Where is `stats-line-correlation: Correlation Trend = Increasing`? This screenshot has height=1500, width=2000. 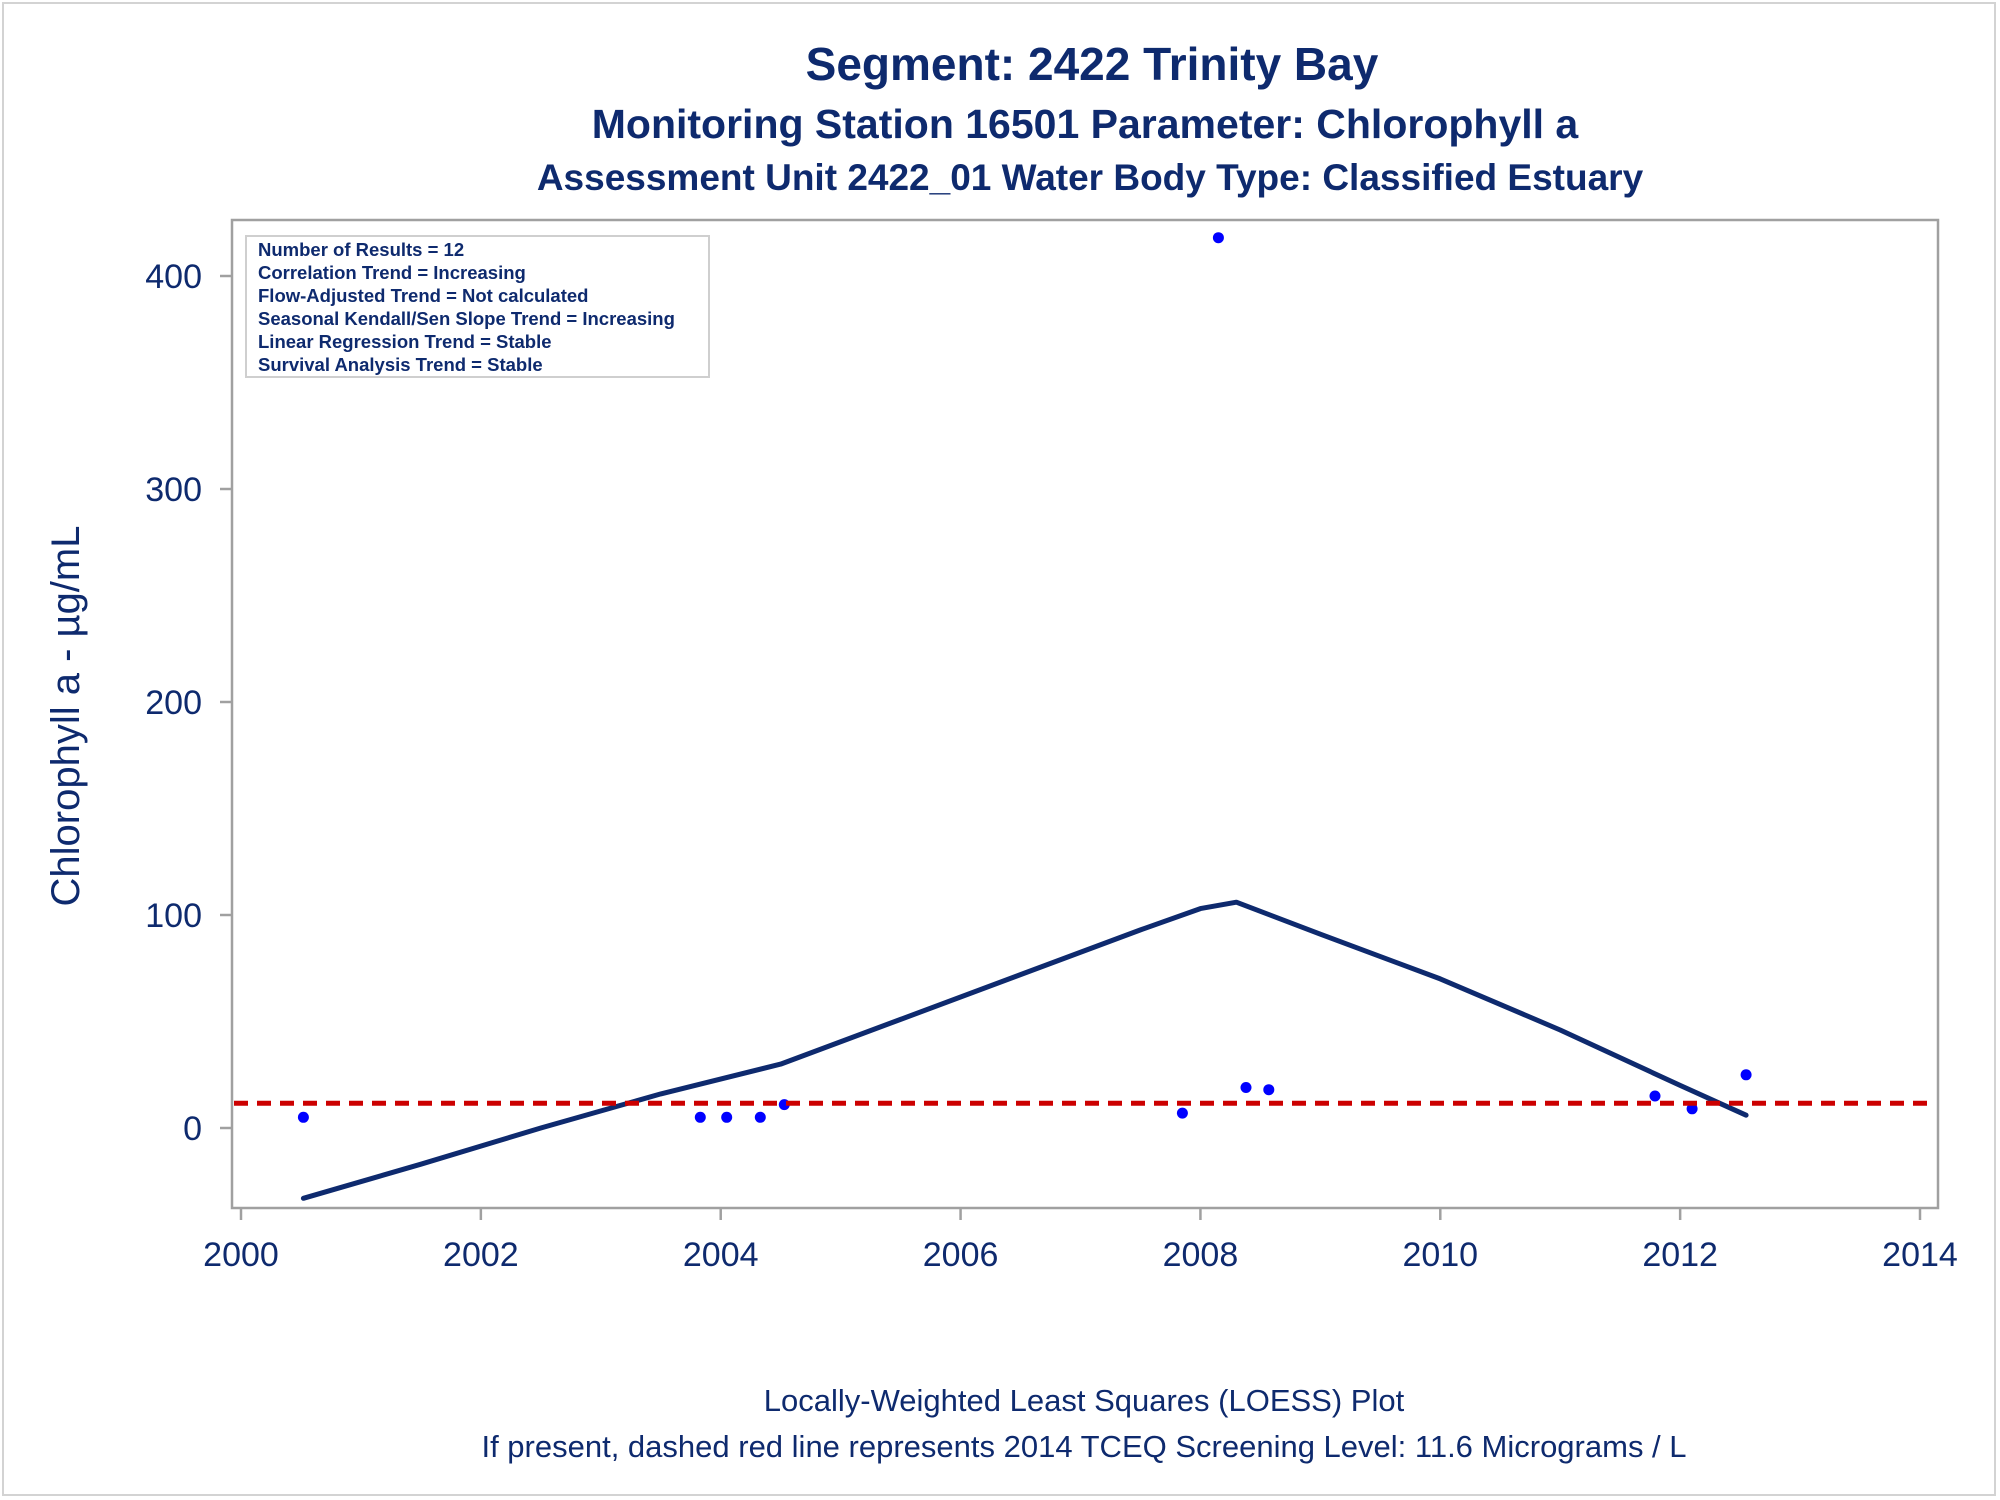 stats-line-correlation: Correlation Trend = Increasing is located at coordinates (392, 272).